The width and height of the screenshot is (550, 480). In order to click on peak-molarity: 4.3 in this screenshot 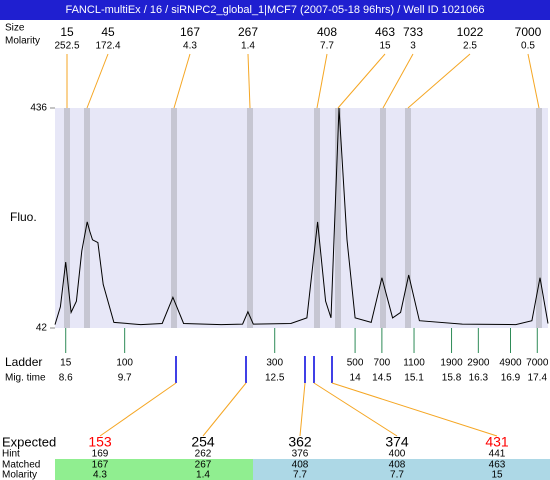, I will do `click(190, 46)`.